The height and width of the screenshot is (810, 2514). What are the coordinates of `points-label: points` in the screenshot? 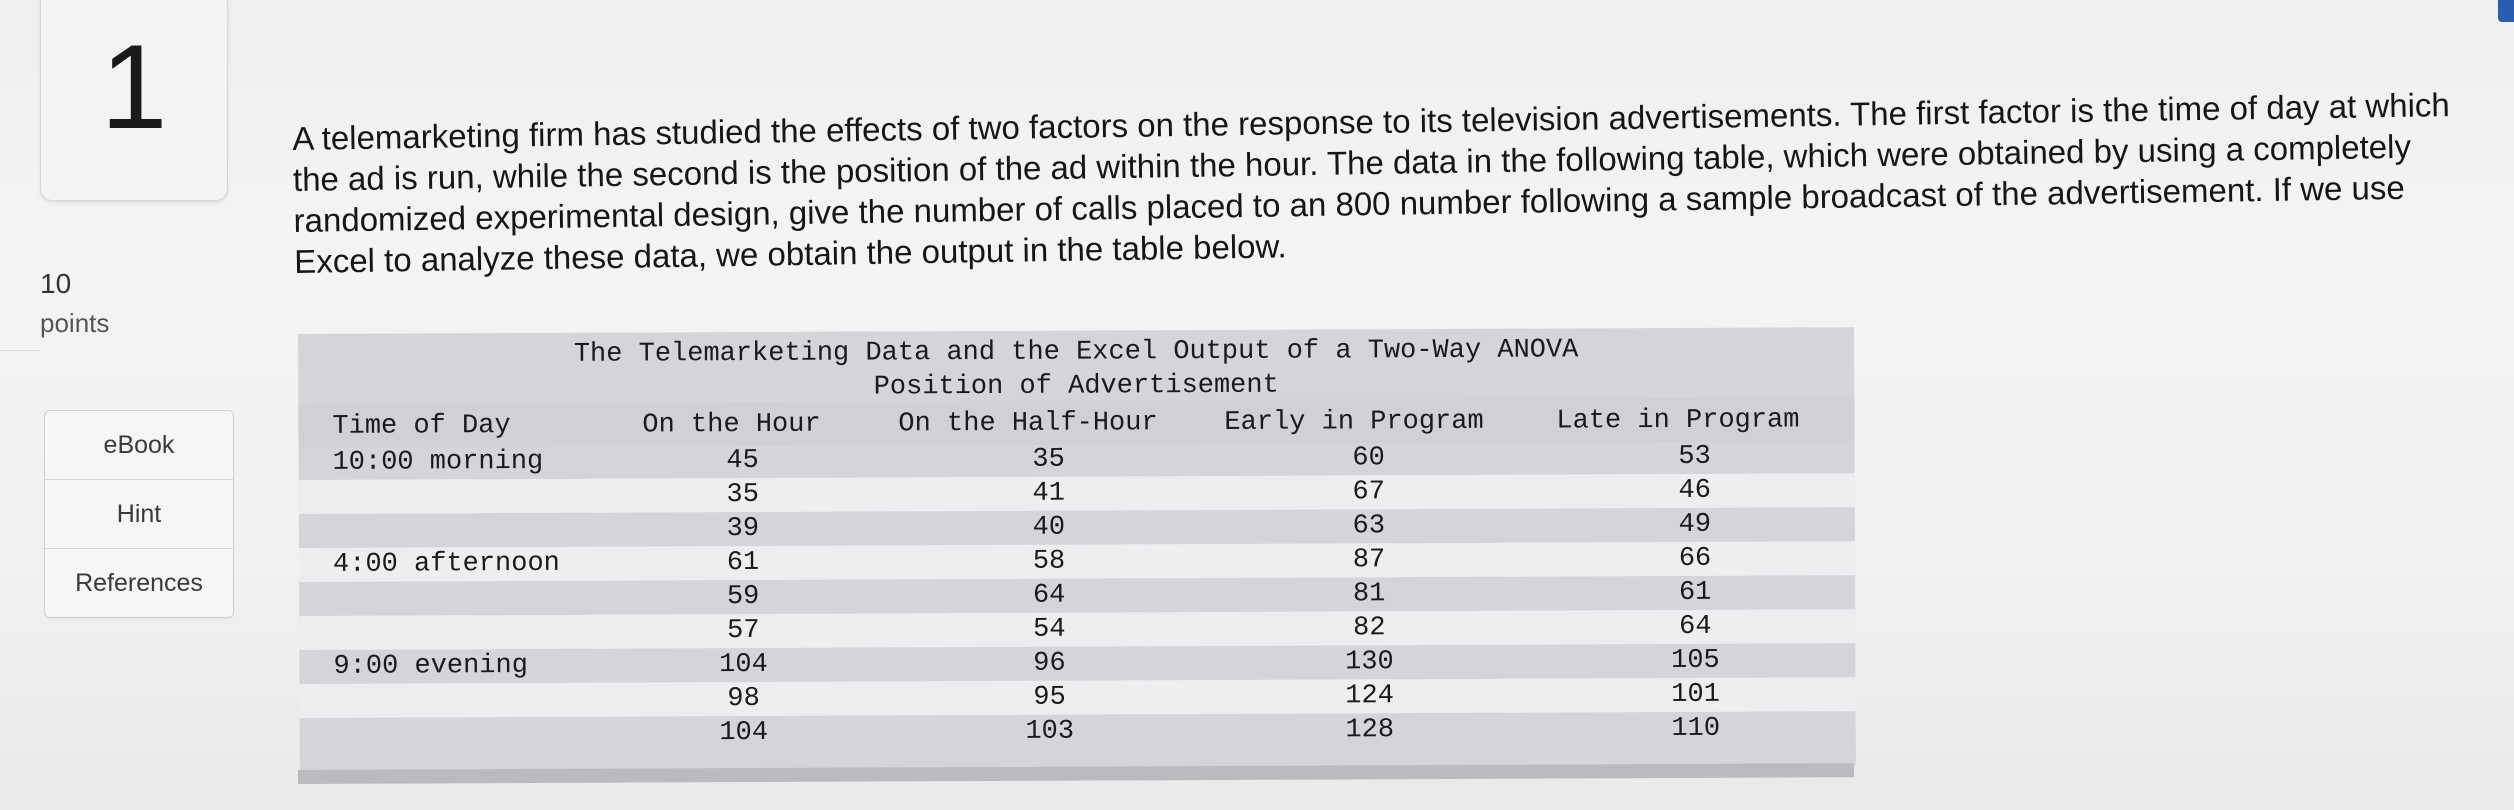 It's located at (75, 323).